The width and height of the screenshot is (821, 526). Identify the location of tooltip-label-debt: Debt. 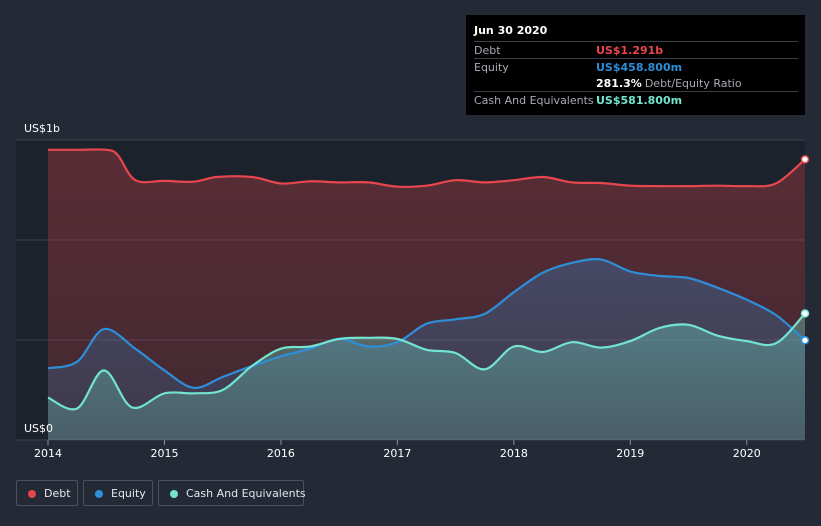
(487, 50).